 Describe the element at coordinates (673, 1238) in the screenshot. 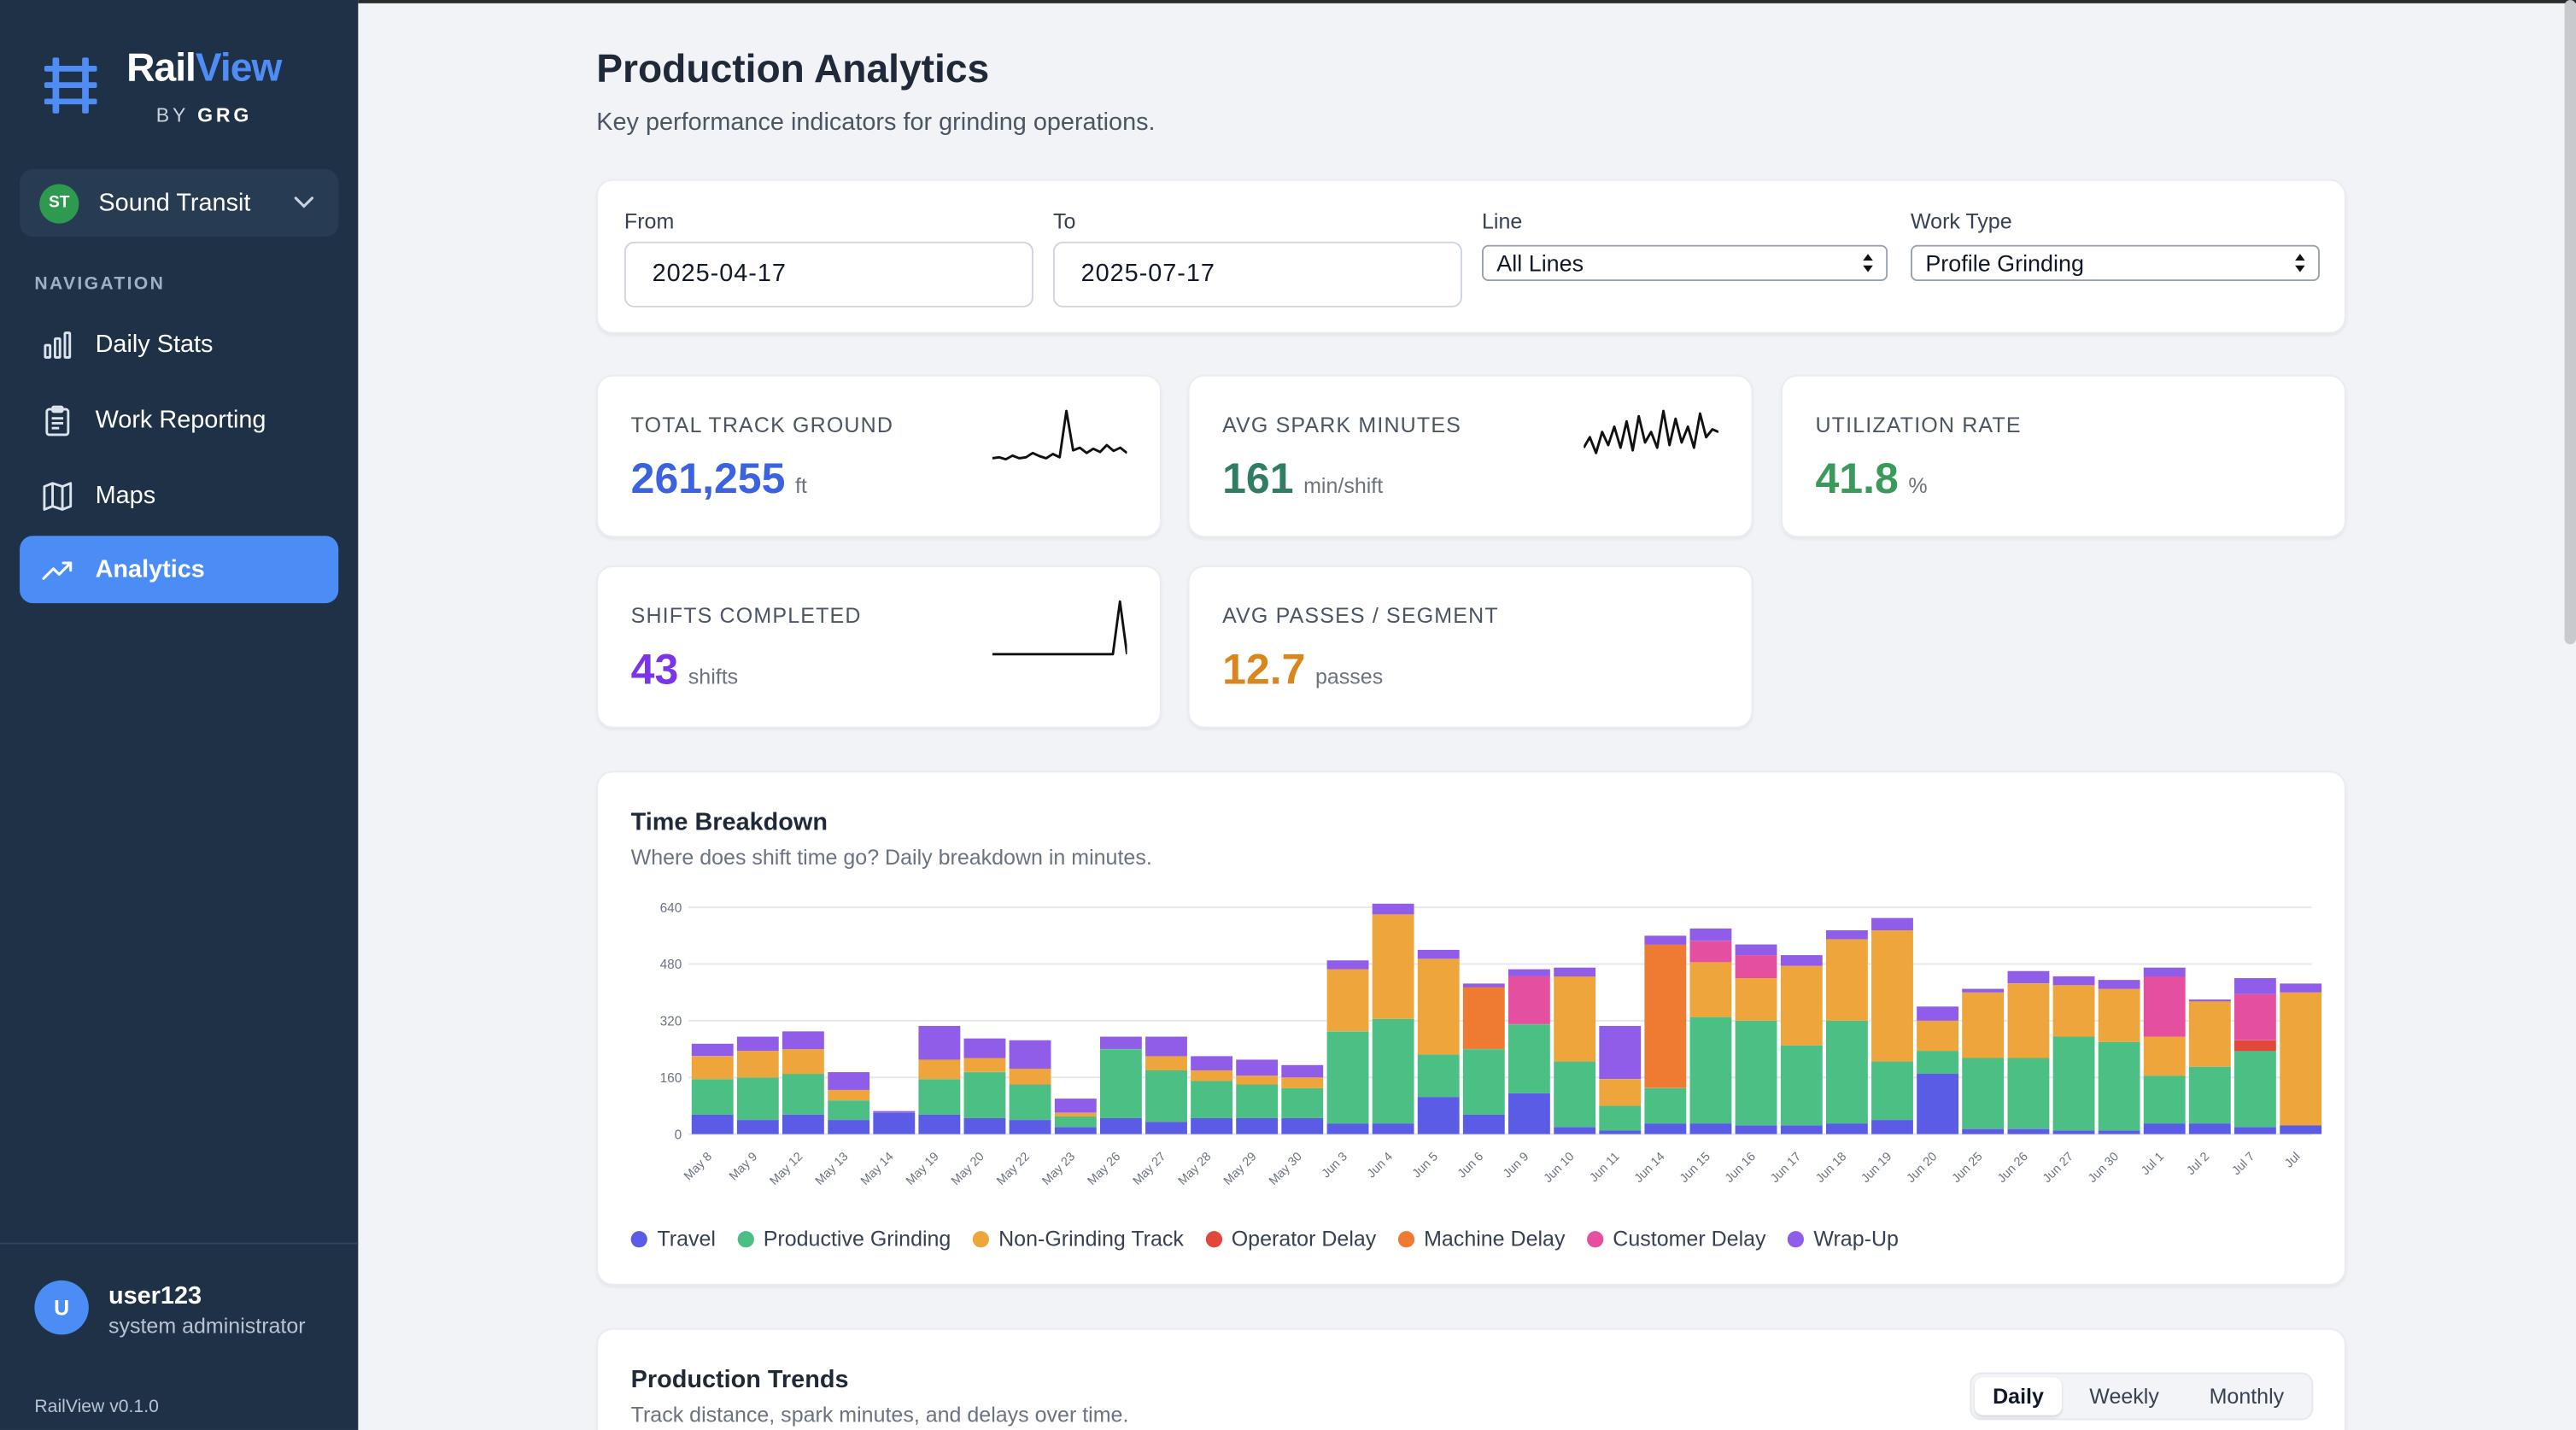

I see `legend-item: Travel` at that location.